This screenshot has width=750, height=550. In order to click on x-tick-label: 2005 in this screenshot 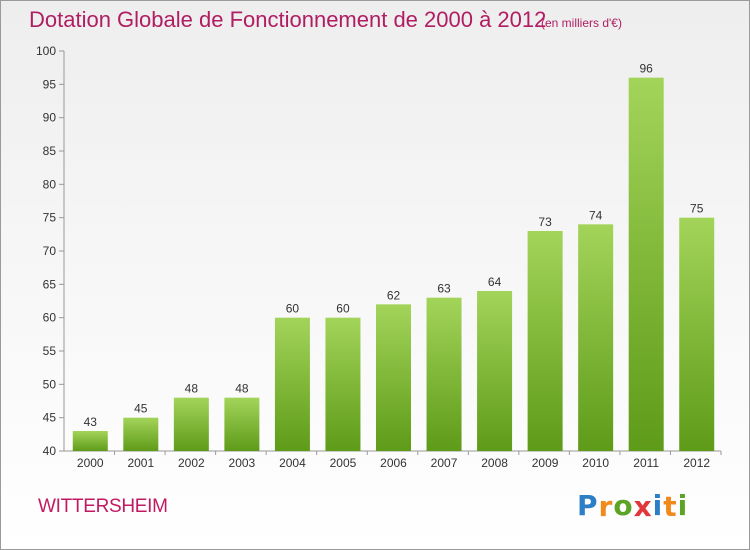, I will do `click(343, 463)`.